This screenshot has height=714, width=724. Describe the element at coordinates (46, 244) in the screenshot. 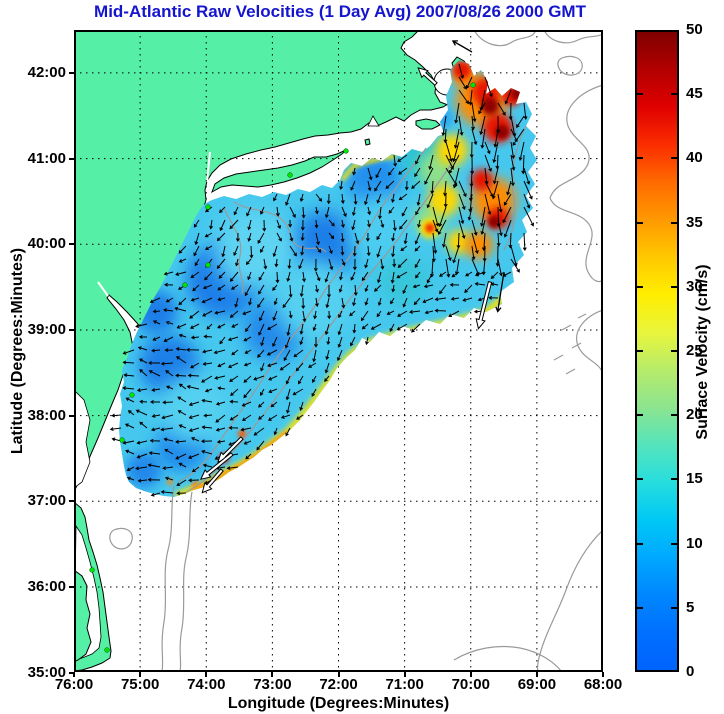

I see `y-tick-label: 40:00` at that location.